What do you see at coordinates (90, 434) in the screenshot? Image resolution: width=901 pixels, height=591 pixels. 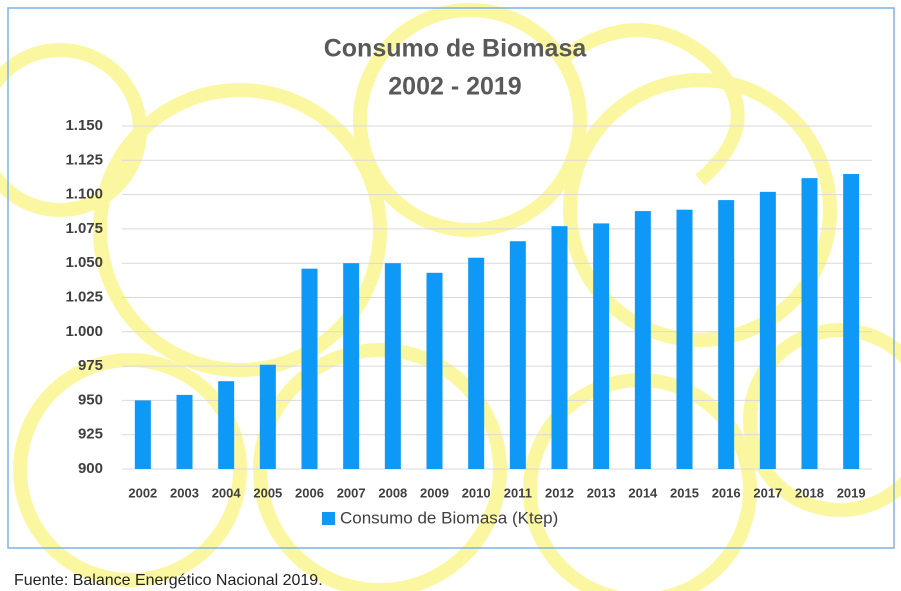 I see `y-tick-label: 925` at bounding box center [90, 434].